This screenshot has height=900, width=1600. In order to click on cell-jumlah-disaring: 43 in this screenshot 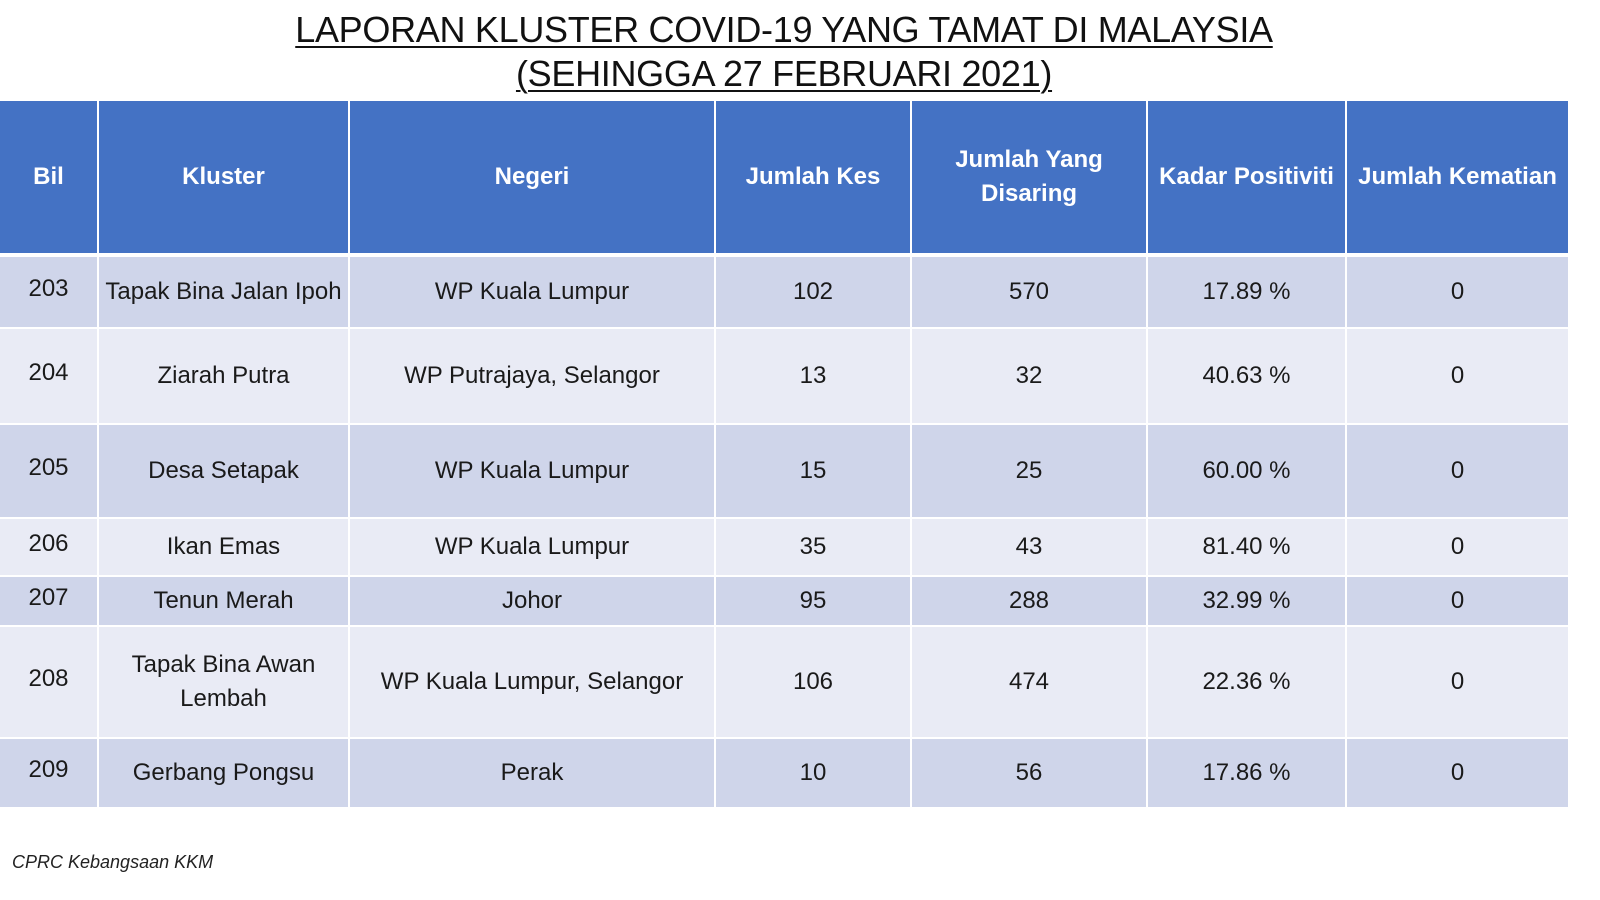, I will do `click(1030, 548)`.